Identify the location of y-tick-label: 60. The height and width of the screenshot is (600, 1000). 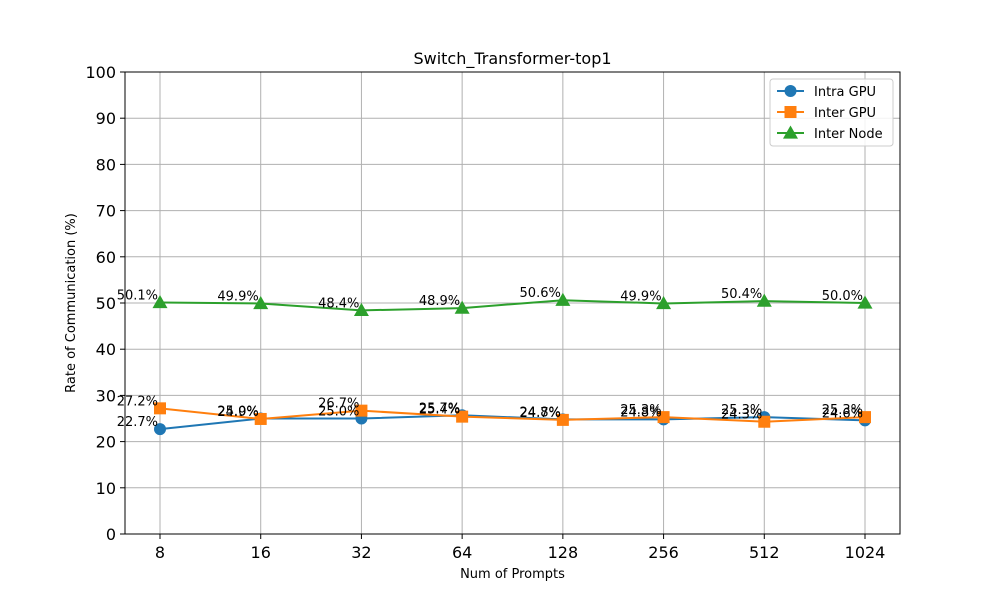
(106, 257).